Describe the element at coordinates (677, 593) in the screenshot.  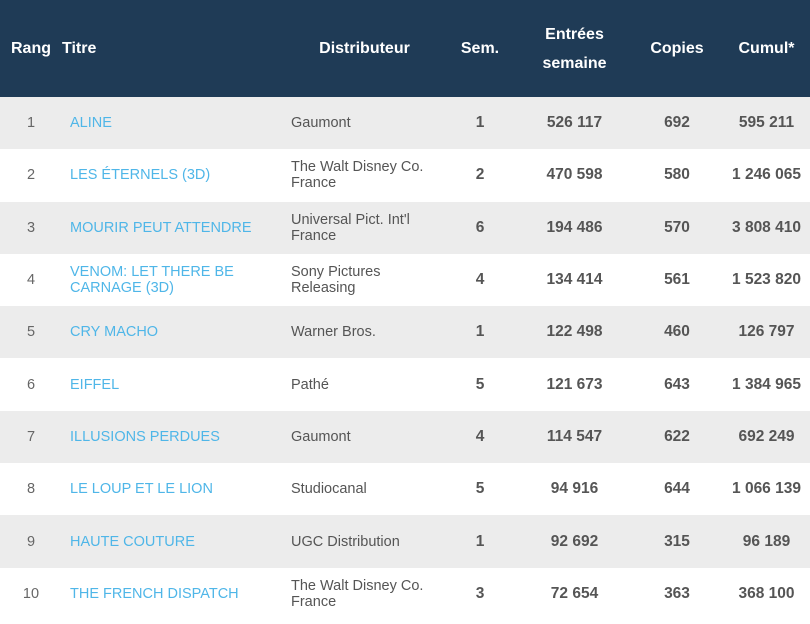
I see `copies-cell: 363` at that location.